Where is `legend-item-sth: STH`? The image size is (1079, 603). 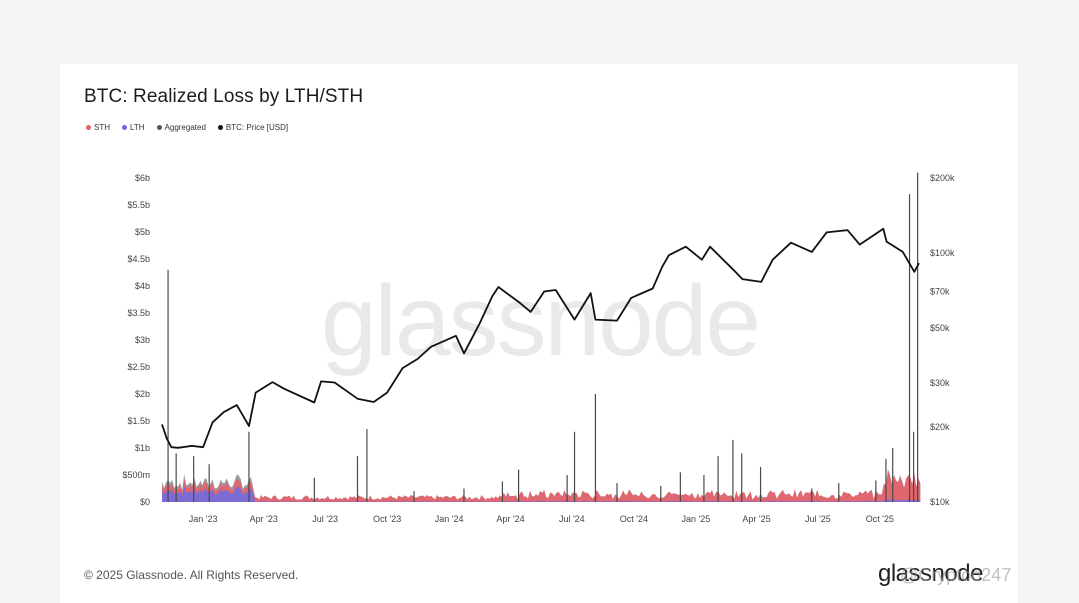 legend-item-sth: STH is located at coordinates (98, 127).